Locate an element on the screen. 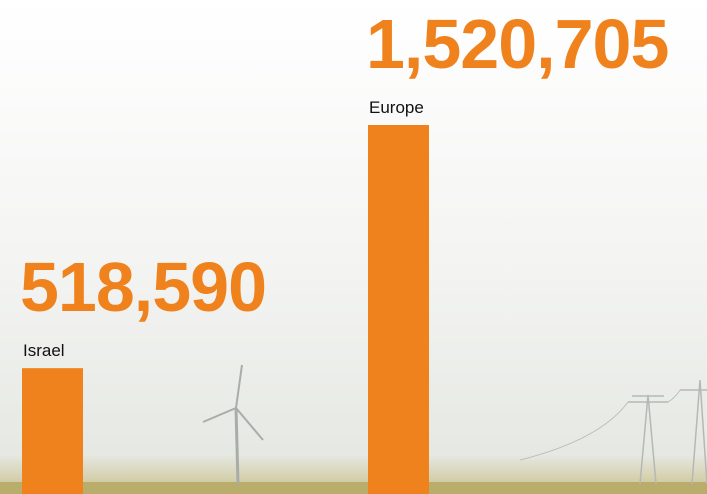  ground is located at coordinates (353, 488).